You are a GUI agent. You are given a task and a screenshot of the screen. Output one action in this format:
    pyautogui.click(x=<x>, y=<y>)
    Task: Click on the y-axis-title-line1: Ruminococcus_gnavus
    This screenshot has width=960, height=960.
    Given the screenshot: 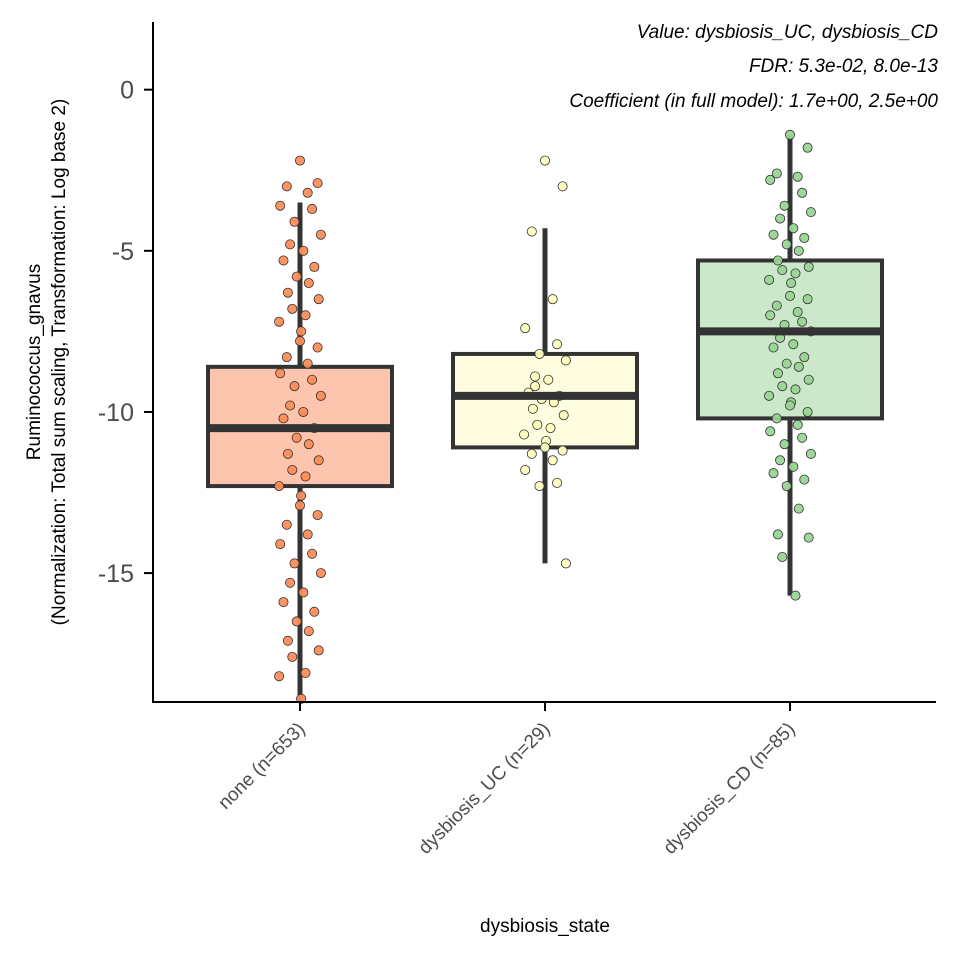 What is the action you would take?
    pyautogui.click(x=34, y=362)
    